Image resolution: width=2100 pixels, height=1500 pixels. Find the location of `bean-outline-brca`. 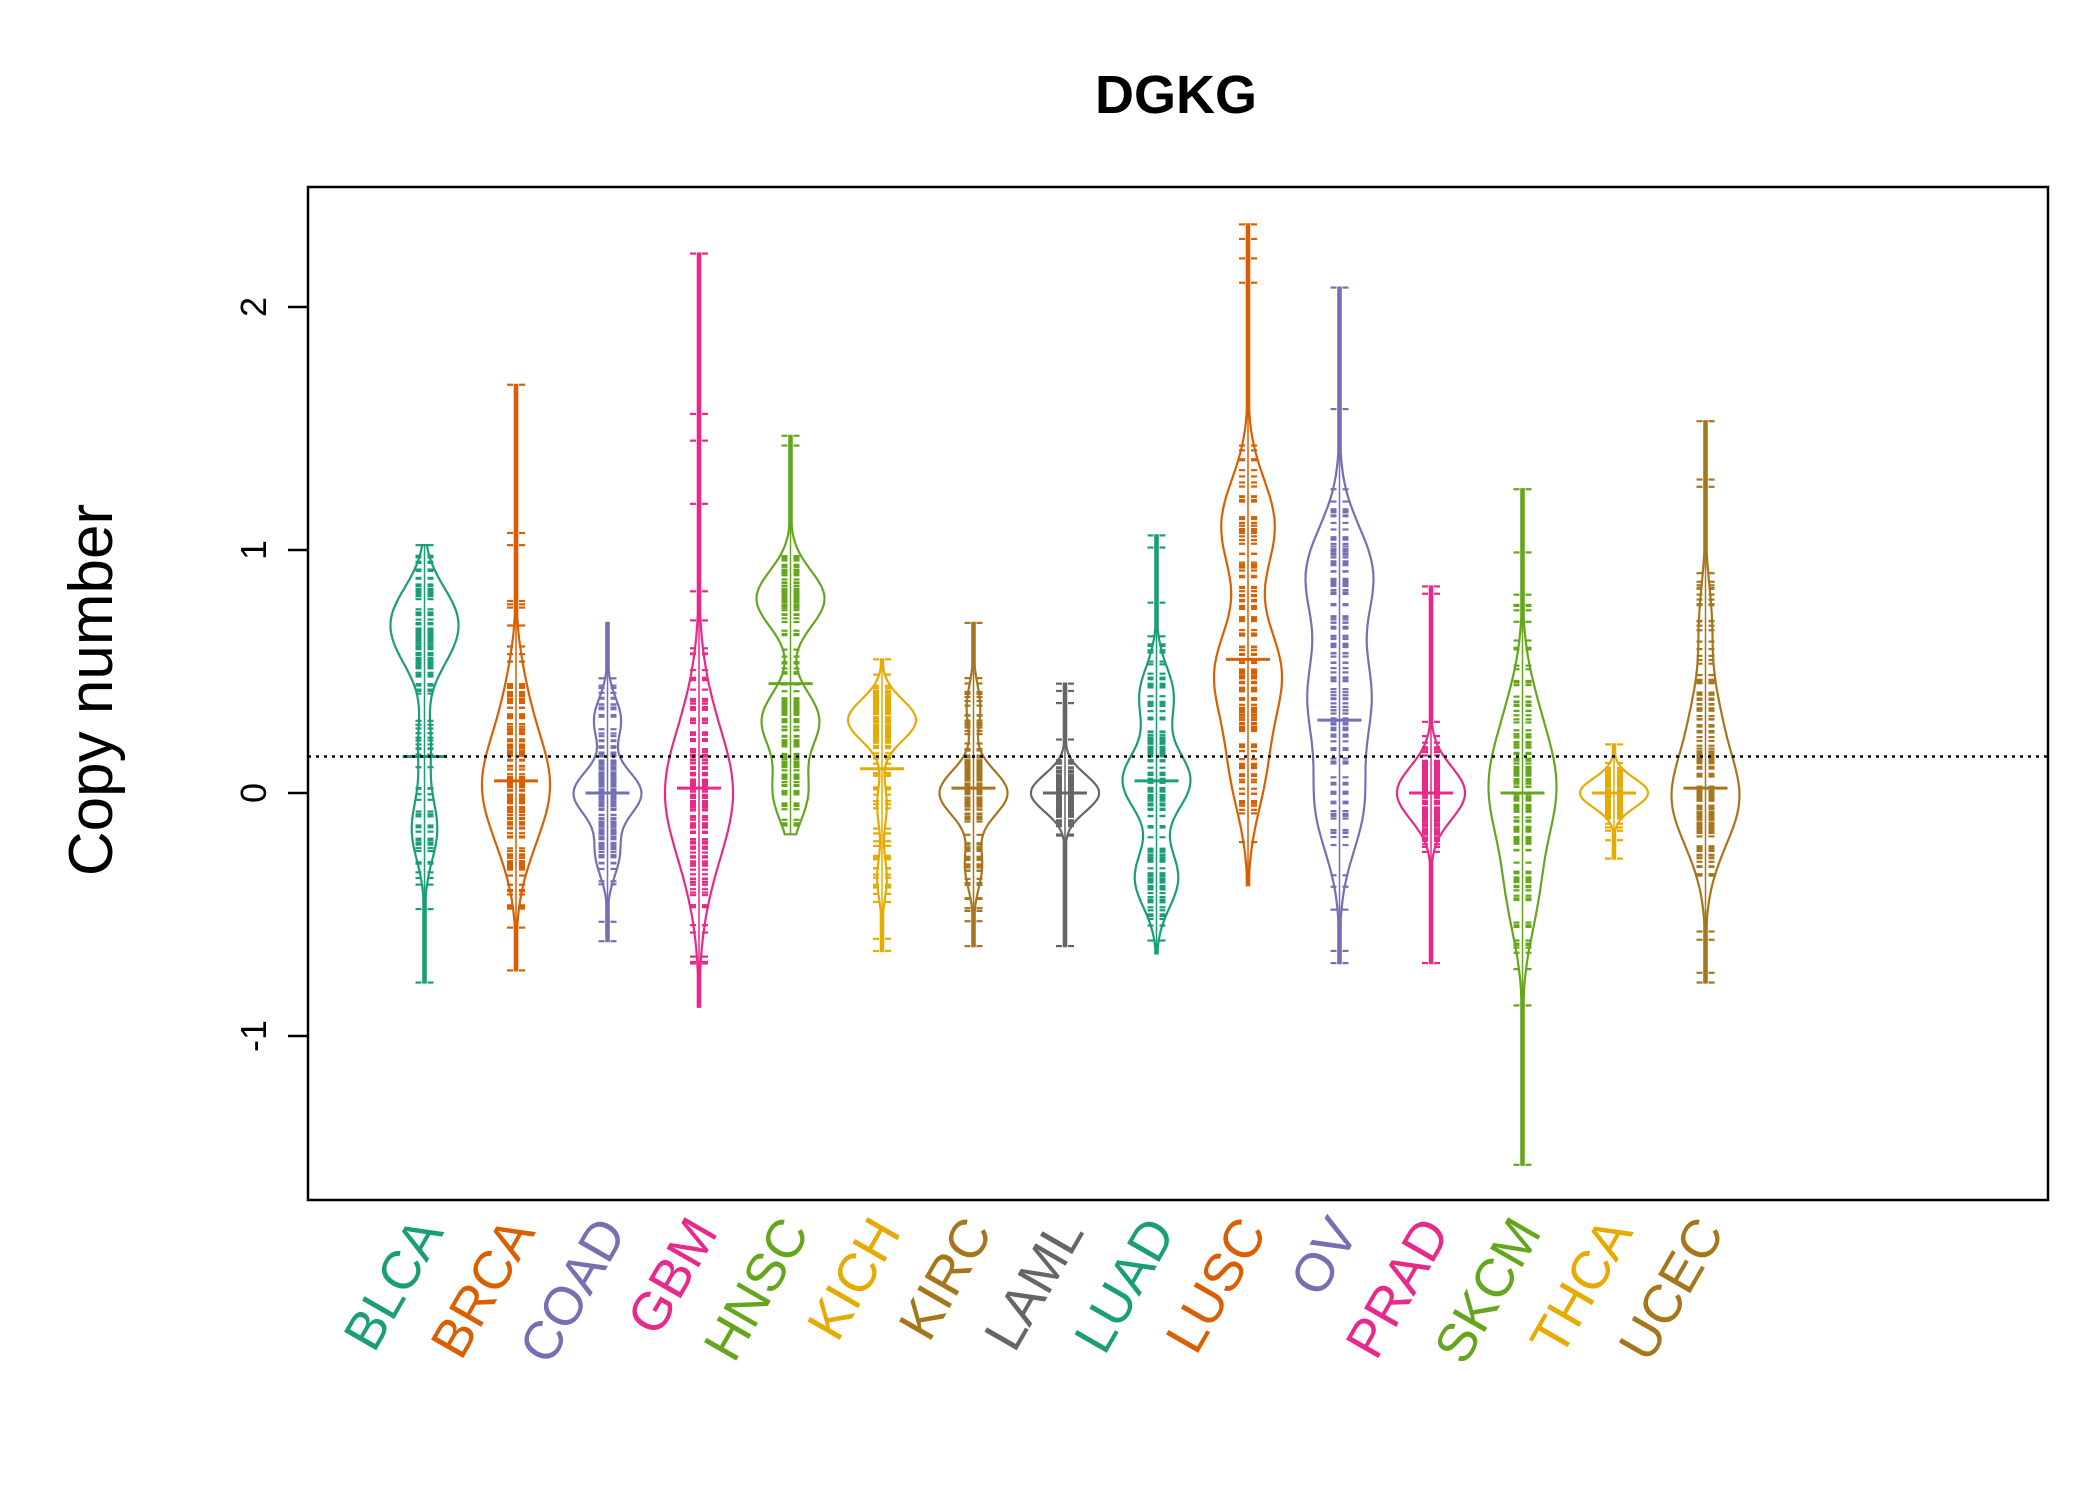

bean-outline-brca is located at coordinates (516, 677).